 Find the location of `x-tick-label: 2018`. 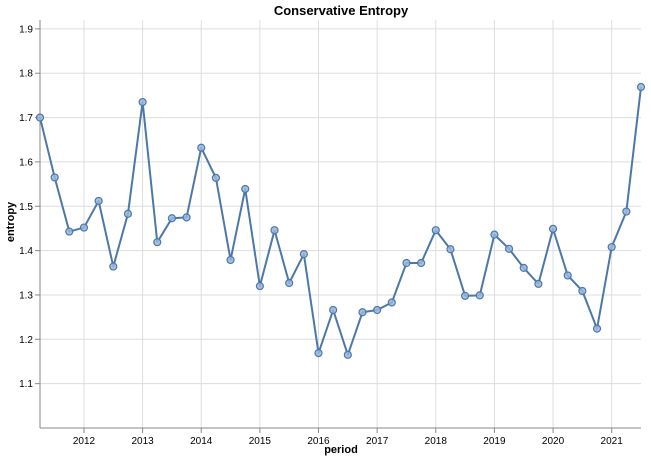

x-tick-label: 2018 is located at coordinates (436, 441).